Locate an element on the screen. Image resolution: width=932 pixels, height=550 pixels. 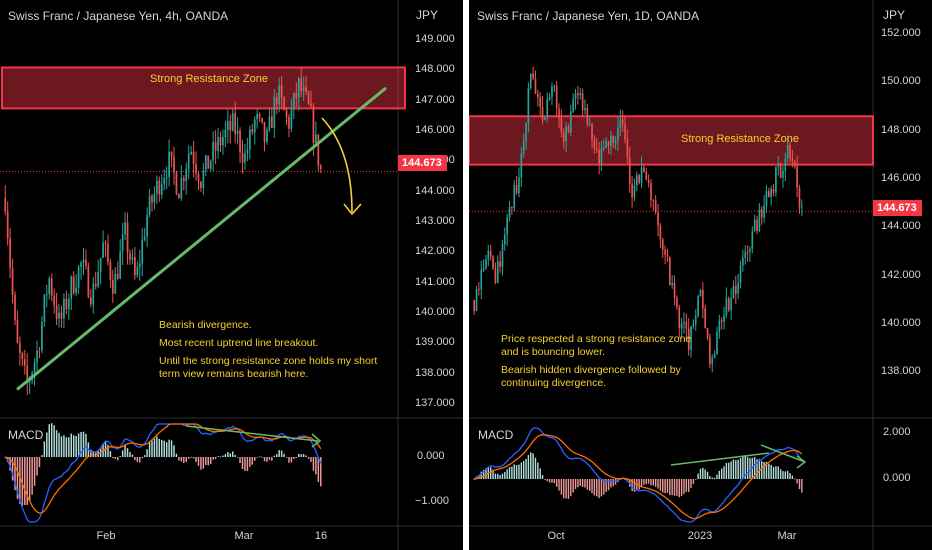
time-tick-label: 16 is located at coordinates (321, 536).